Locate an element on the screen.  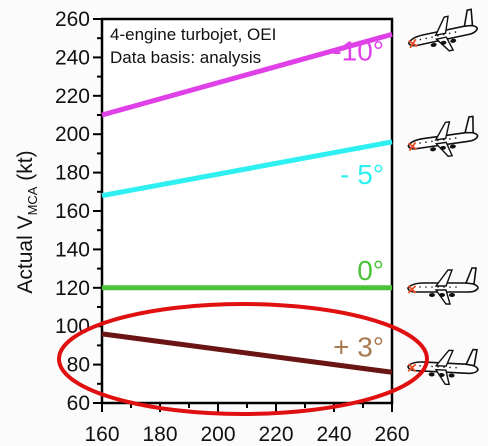
series-label-0: -10° is located at coordinates (358, 50).